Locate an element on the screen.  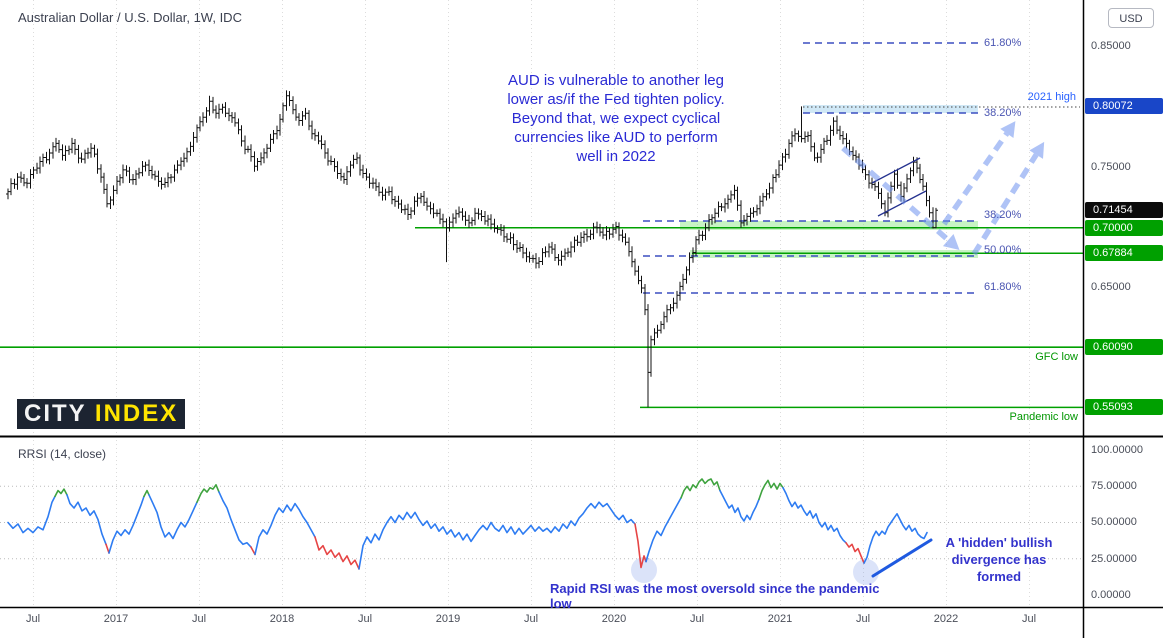
gfc-low-label: GFC low is located at coordinates (1056, 357).